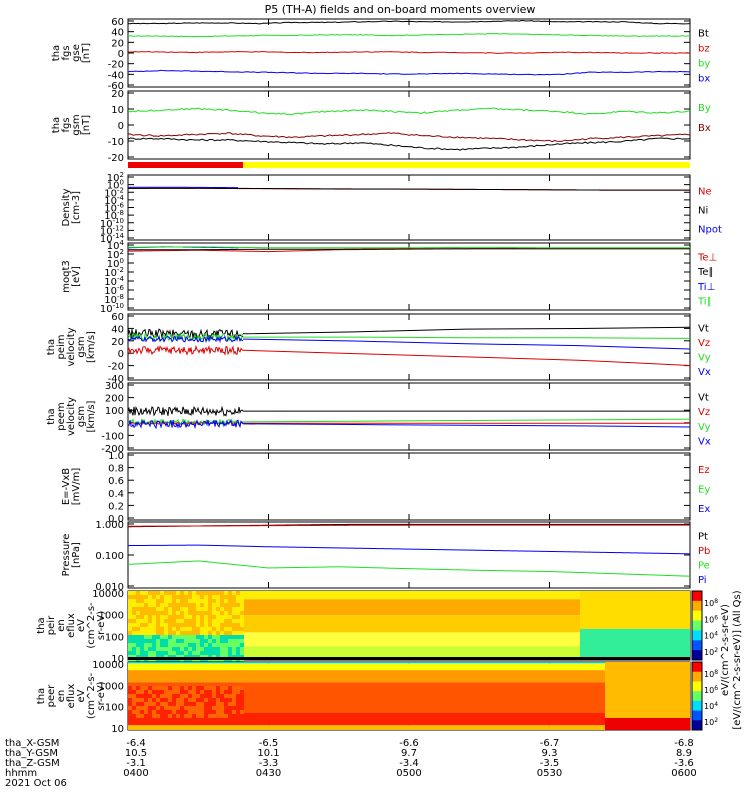  What do you see at coordinates (101, 695) in the screenshot?
I see `y-axis-label: sr-eV)` at bounding box center [101, 695].